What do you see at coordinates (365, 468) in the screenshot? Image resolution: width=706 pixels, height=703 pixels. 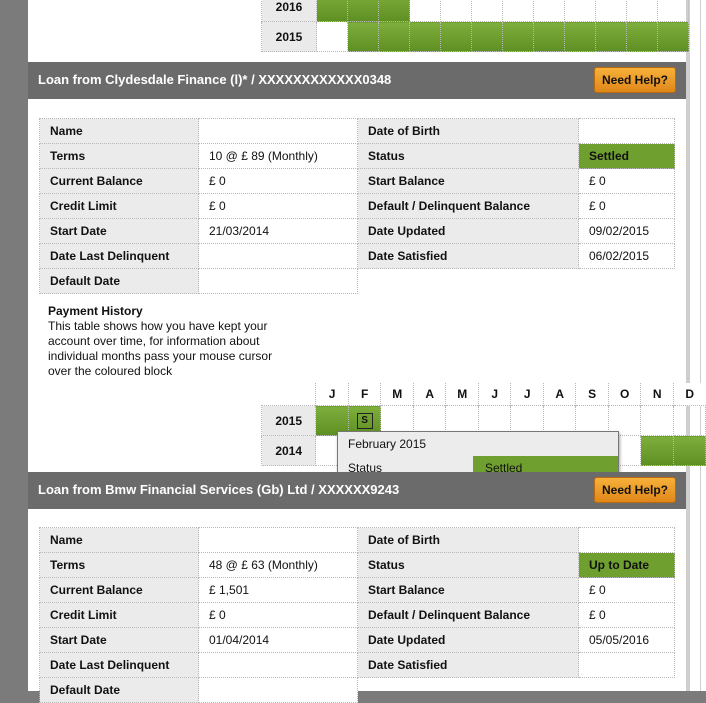 I see `tooltip-status-label: Status` at bounding box center [365, 468].